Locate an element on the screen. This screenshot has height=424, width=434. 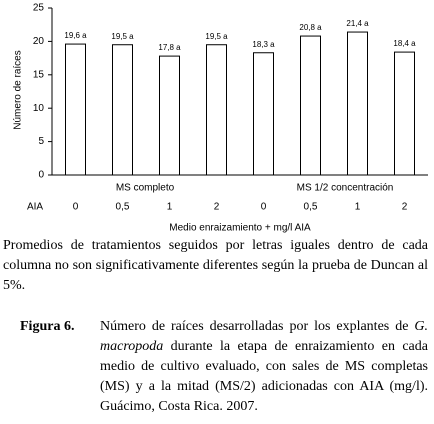
y-axis-title: Número de raíces is located at coordinates (18, 89).